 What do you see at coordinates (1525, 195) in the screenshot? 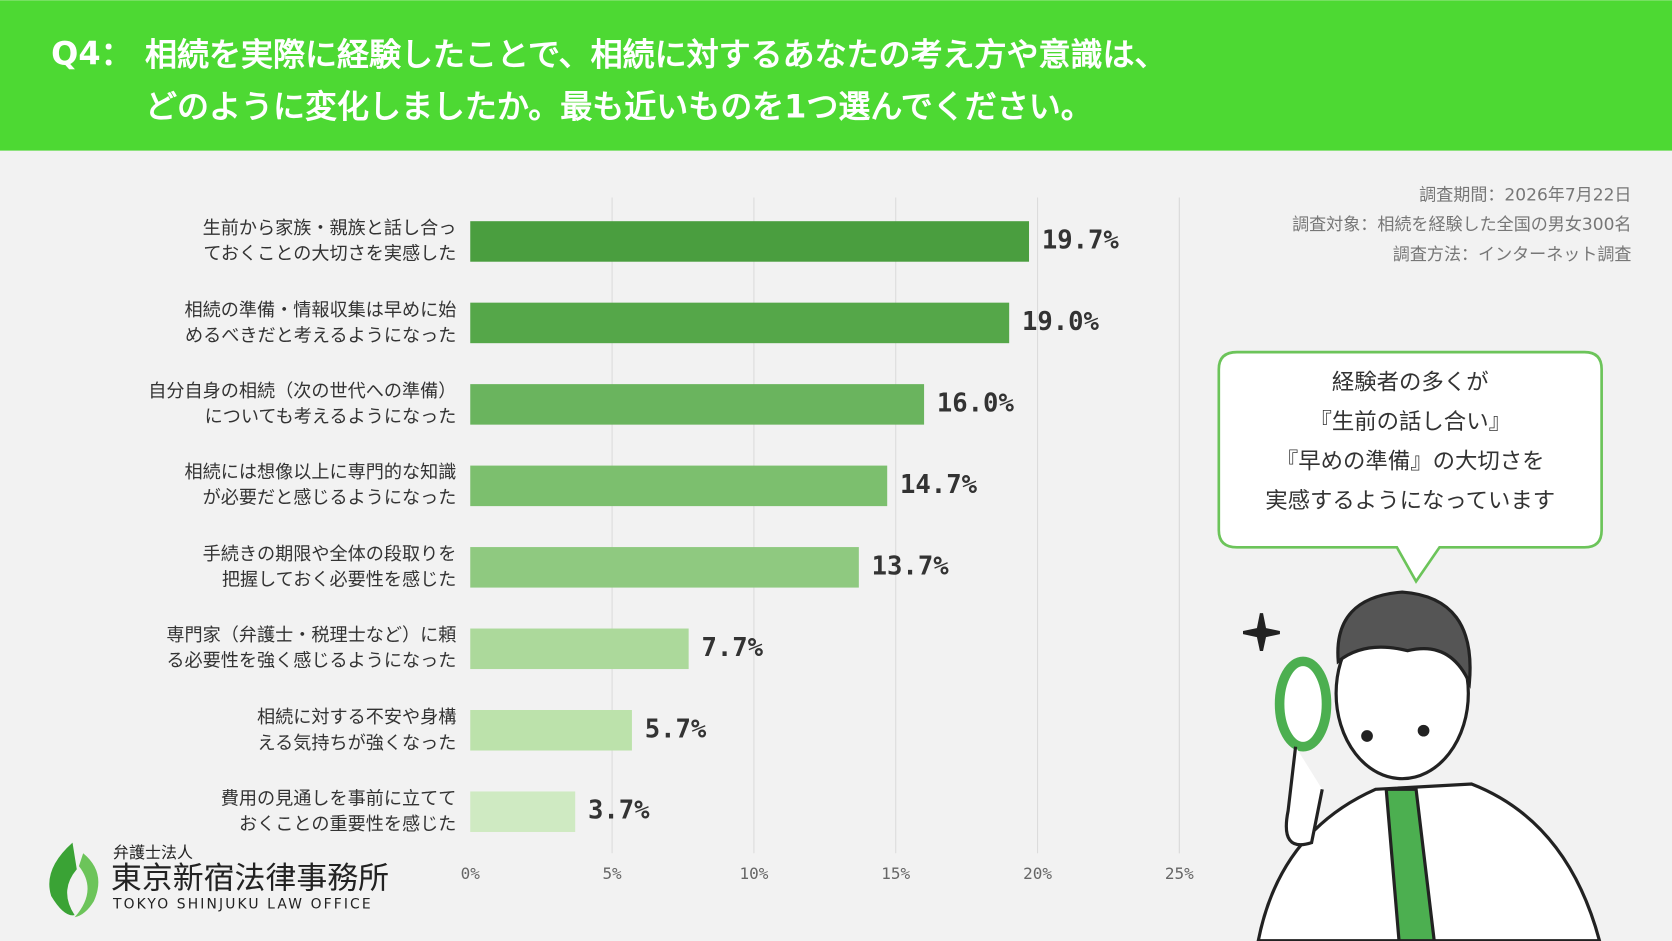
I see `survey-note: 調査期間：2026年7月22日` at bounding box center [1525, 195].